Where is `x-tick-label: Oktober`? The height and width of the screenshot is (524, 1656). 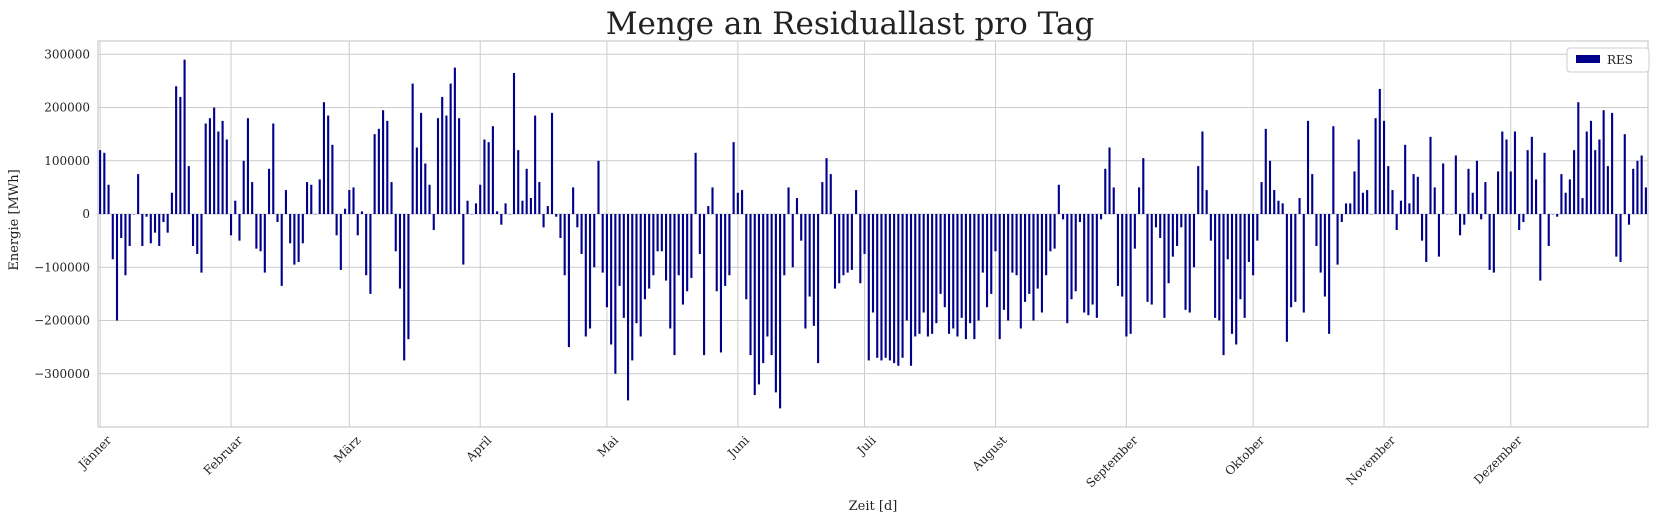
x-tick-label: Oktober is located at coordinates (1244, 455).